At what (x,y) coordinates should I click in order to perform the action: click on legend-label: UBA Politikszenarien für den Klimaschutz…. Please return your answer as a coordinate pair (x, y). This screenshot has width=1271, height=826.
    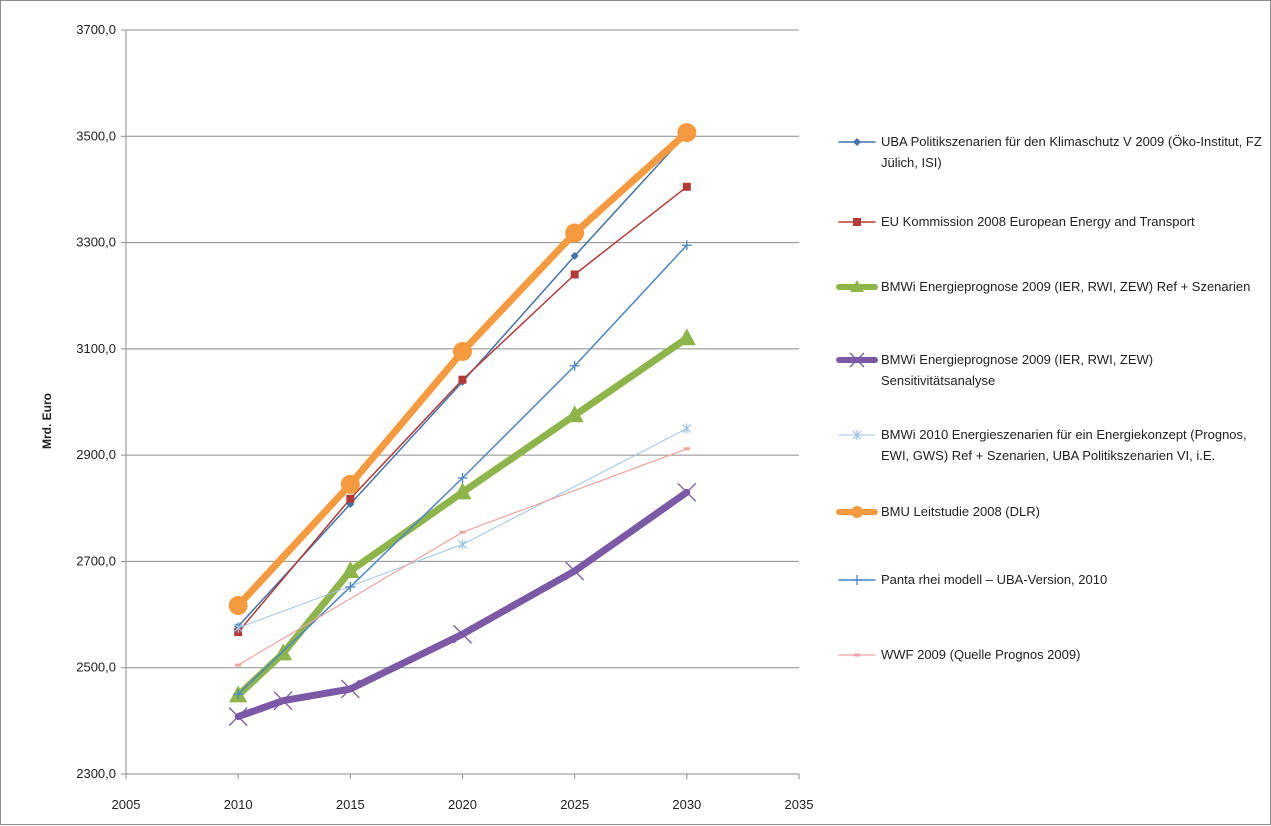
    Looking at the image, I should click on (1071, 152).